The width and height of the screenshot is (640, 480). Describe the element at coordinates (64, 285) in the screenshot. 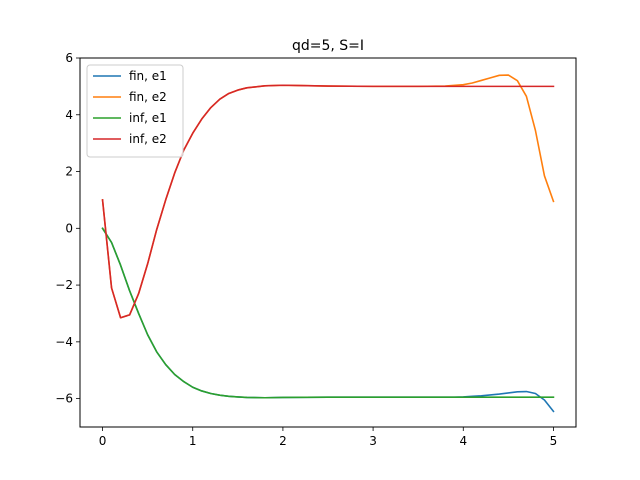

I see `y-tick-label: −2` at that location.